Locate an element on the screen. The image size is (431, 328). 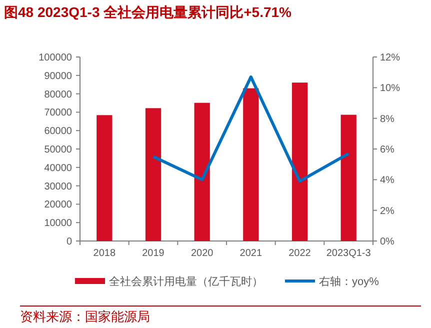
y2-tick-label: 0% is located at coordinates (387, 242).